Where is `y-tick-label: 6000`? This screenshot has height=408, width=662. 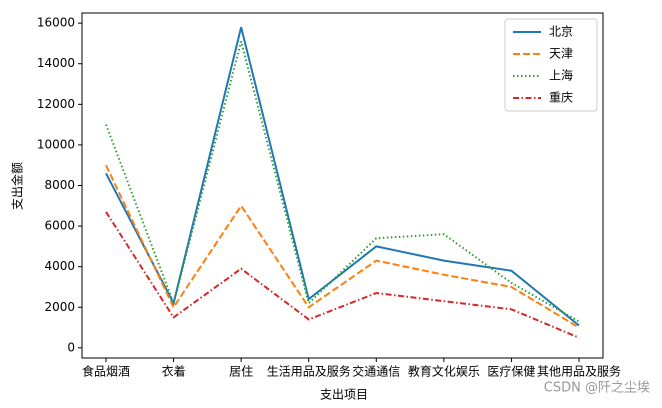 y-tick-label: 6000 is located at coordinates (59, 226).